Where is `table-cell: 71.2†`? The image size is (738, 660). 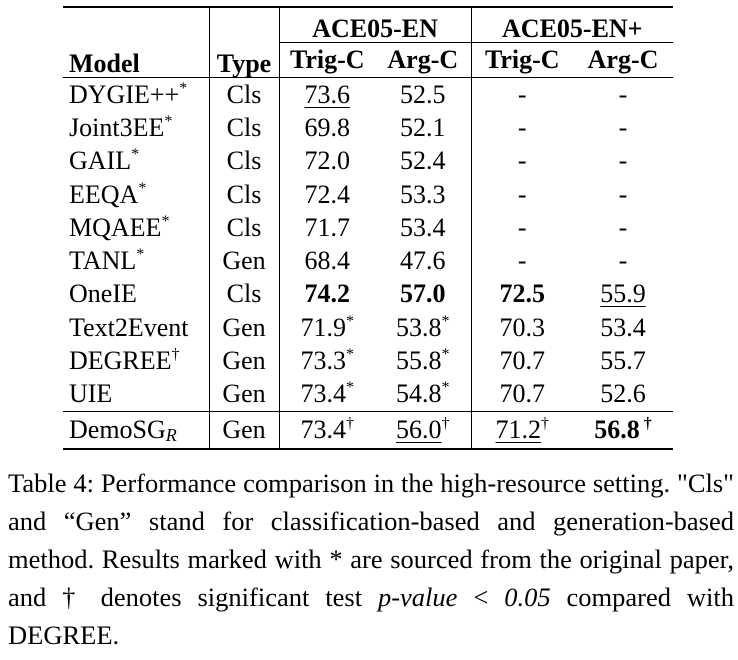
table-cell: 71.2† is located at coordinates (522, 430).